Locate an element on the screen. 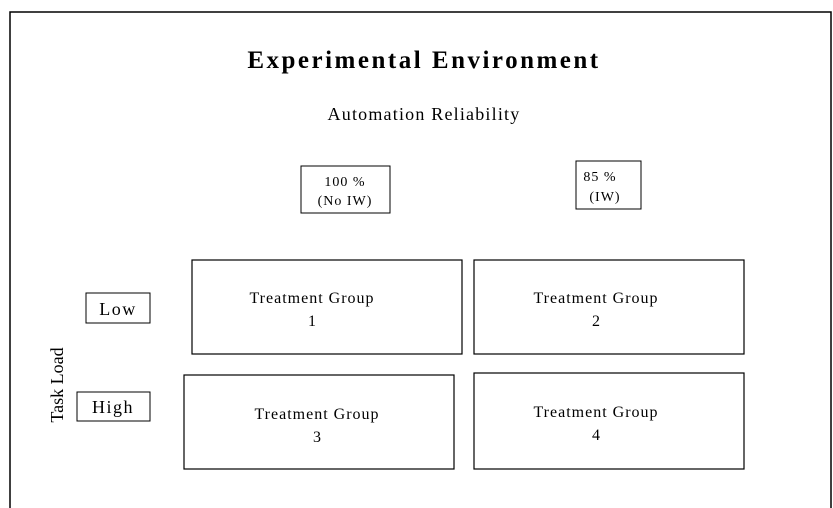 The height and width of the screenshot is (508, 833). row-axis-label: Task Load is located at coordinates (57, 384).